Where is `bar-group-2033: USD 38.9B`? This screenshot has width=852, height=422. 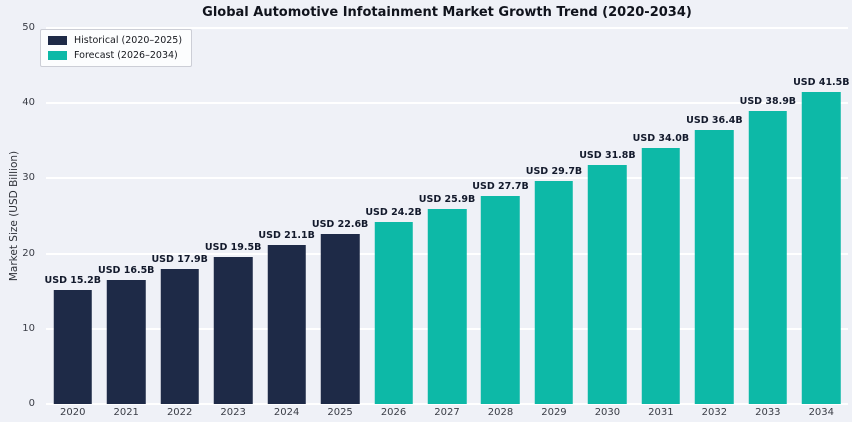
bar-group-2033: USD 38.9B is located at coordinates (768, 216).